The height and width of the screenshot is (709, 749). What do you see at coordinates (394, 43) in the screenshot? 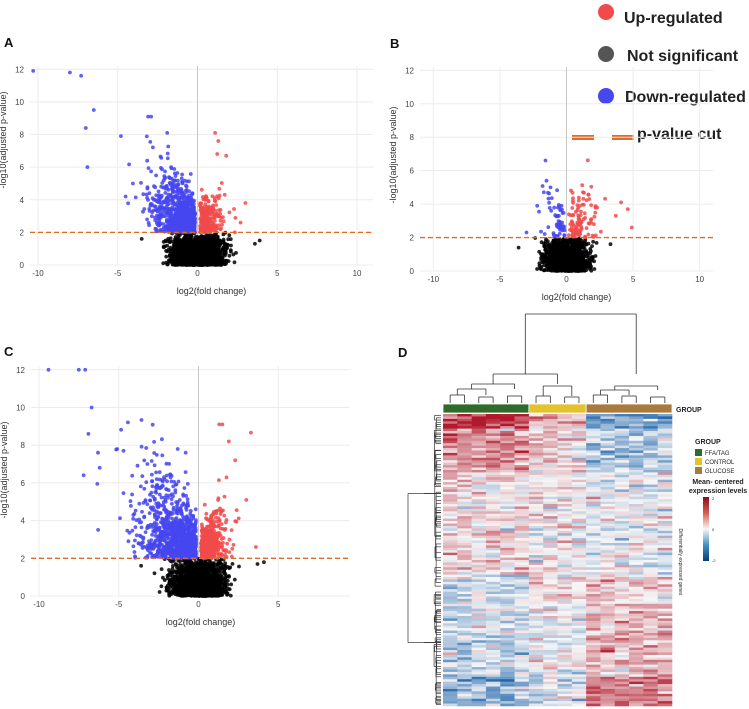
I see `panel-label-b: B` at bounding box center [394, 43].